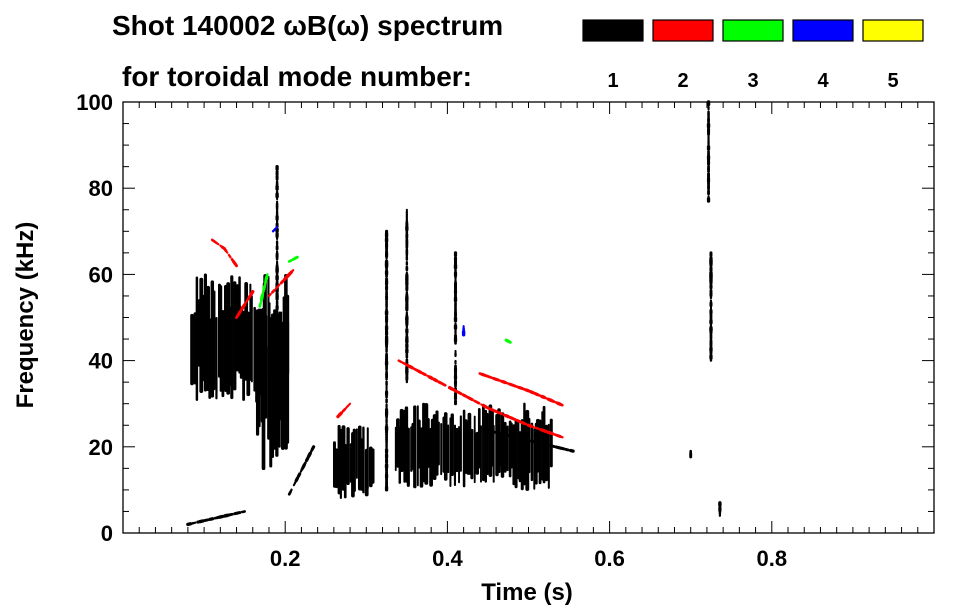  I want to click on legend-label-mode-1: 1, so click(612, 81).